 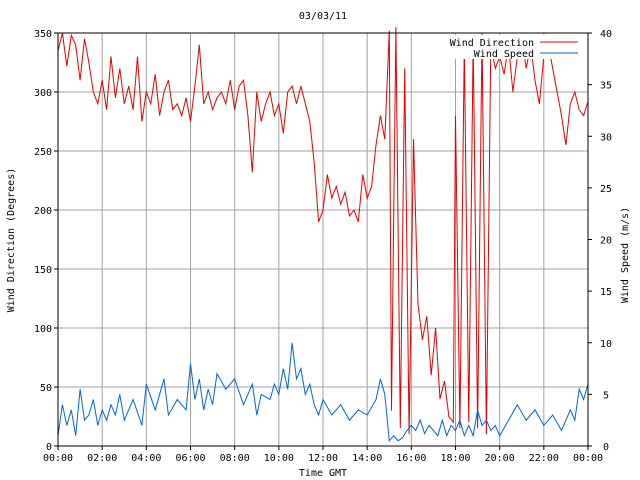 What do you see at coordinates (411, 458) in the screenshot?
I see `x-tick-label: 16:00` at bounding box center [411, 458].